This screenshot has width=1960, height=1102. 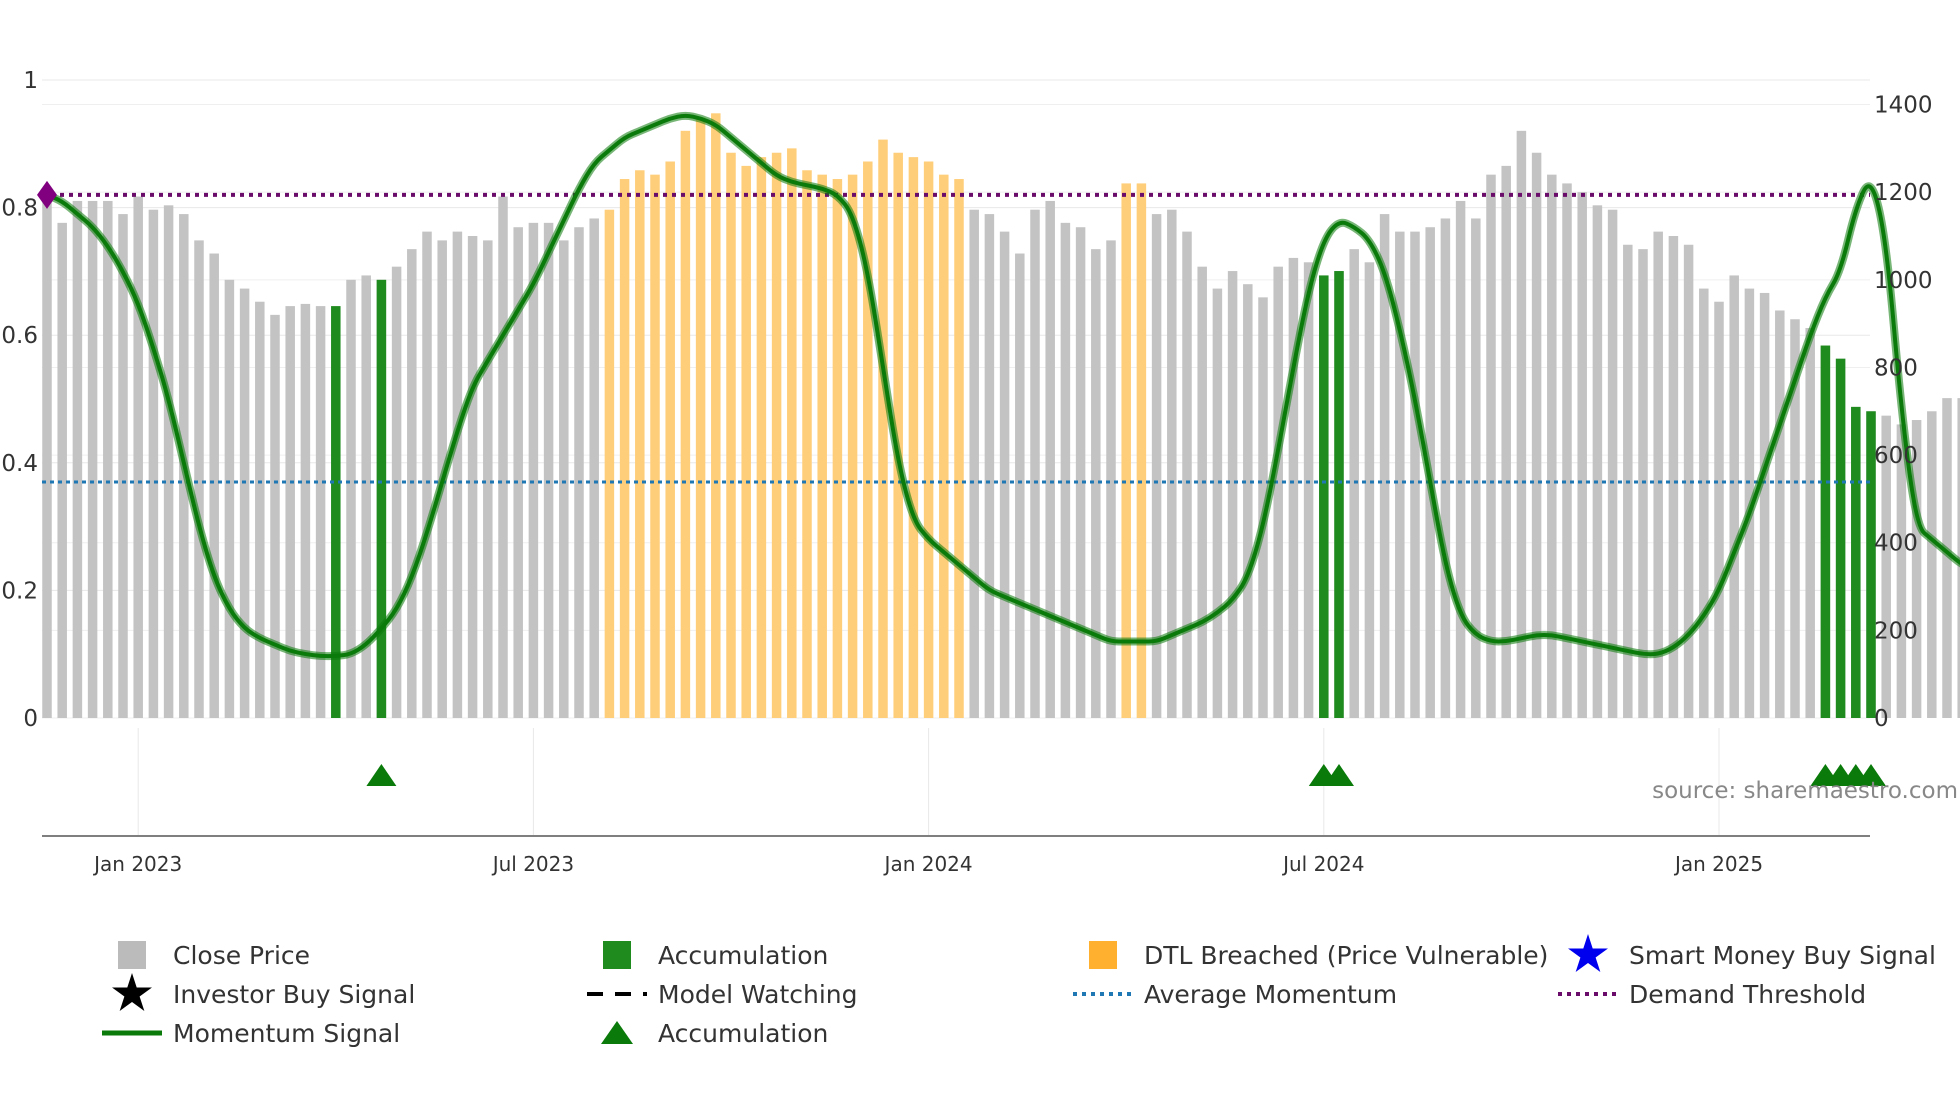 I want to click on right-tick-label: 400, so click(x=1896, y=544).